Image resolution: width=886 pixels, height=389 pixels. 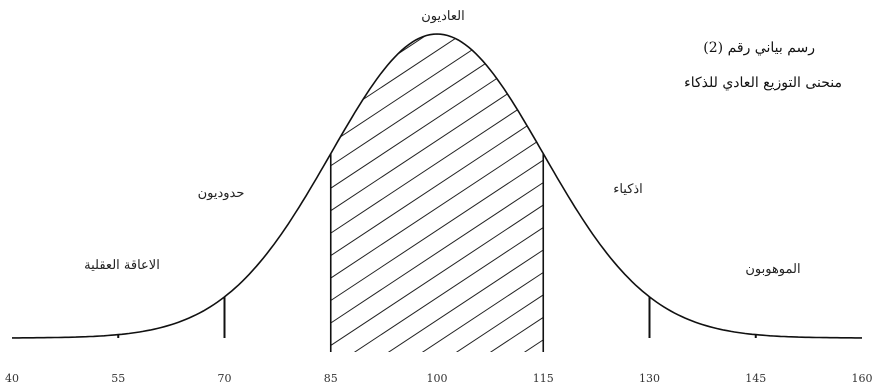 What do you see at coordinates (755, 378) in the screenshot?
I see `x-tick-label: 145` at bounding box center [755, 378].